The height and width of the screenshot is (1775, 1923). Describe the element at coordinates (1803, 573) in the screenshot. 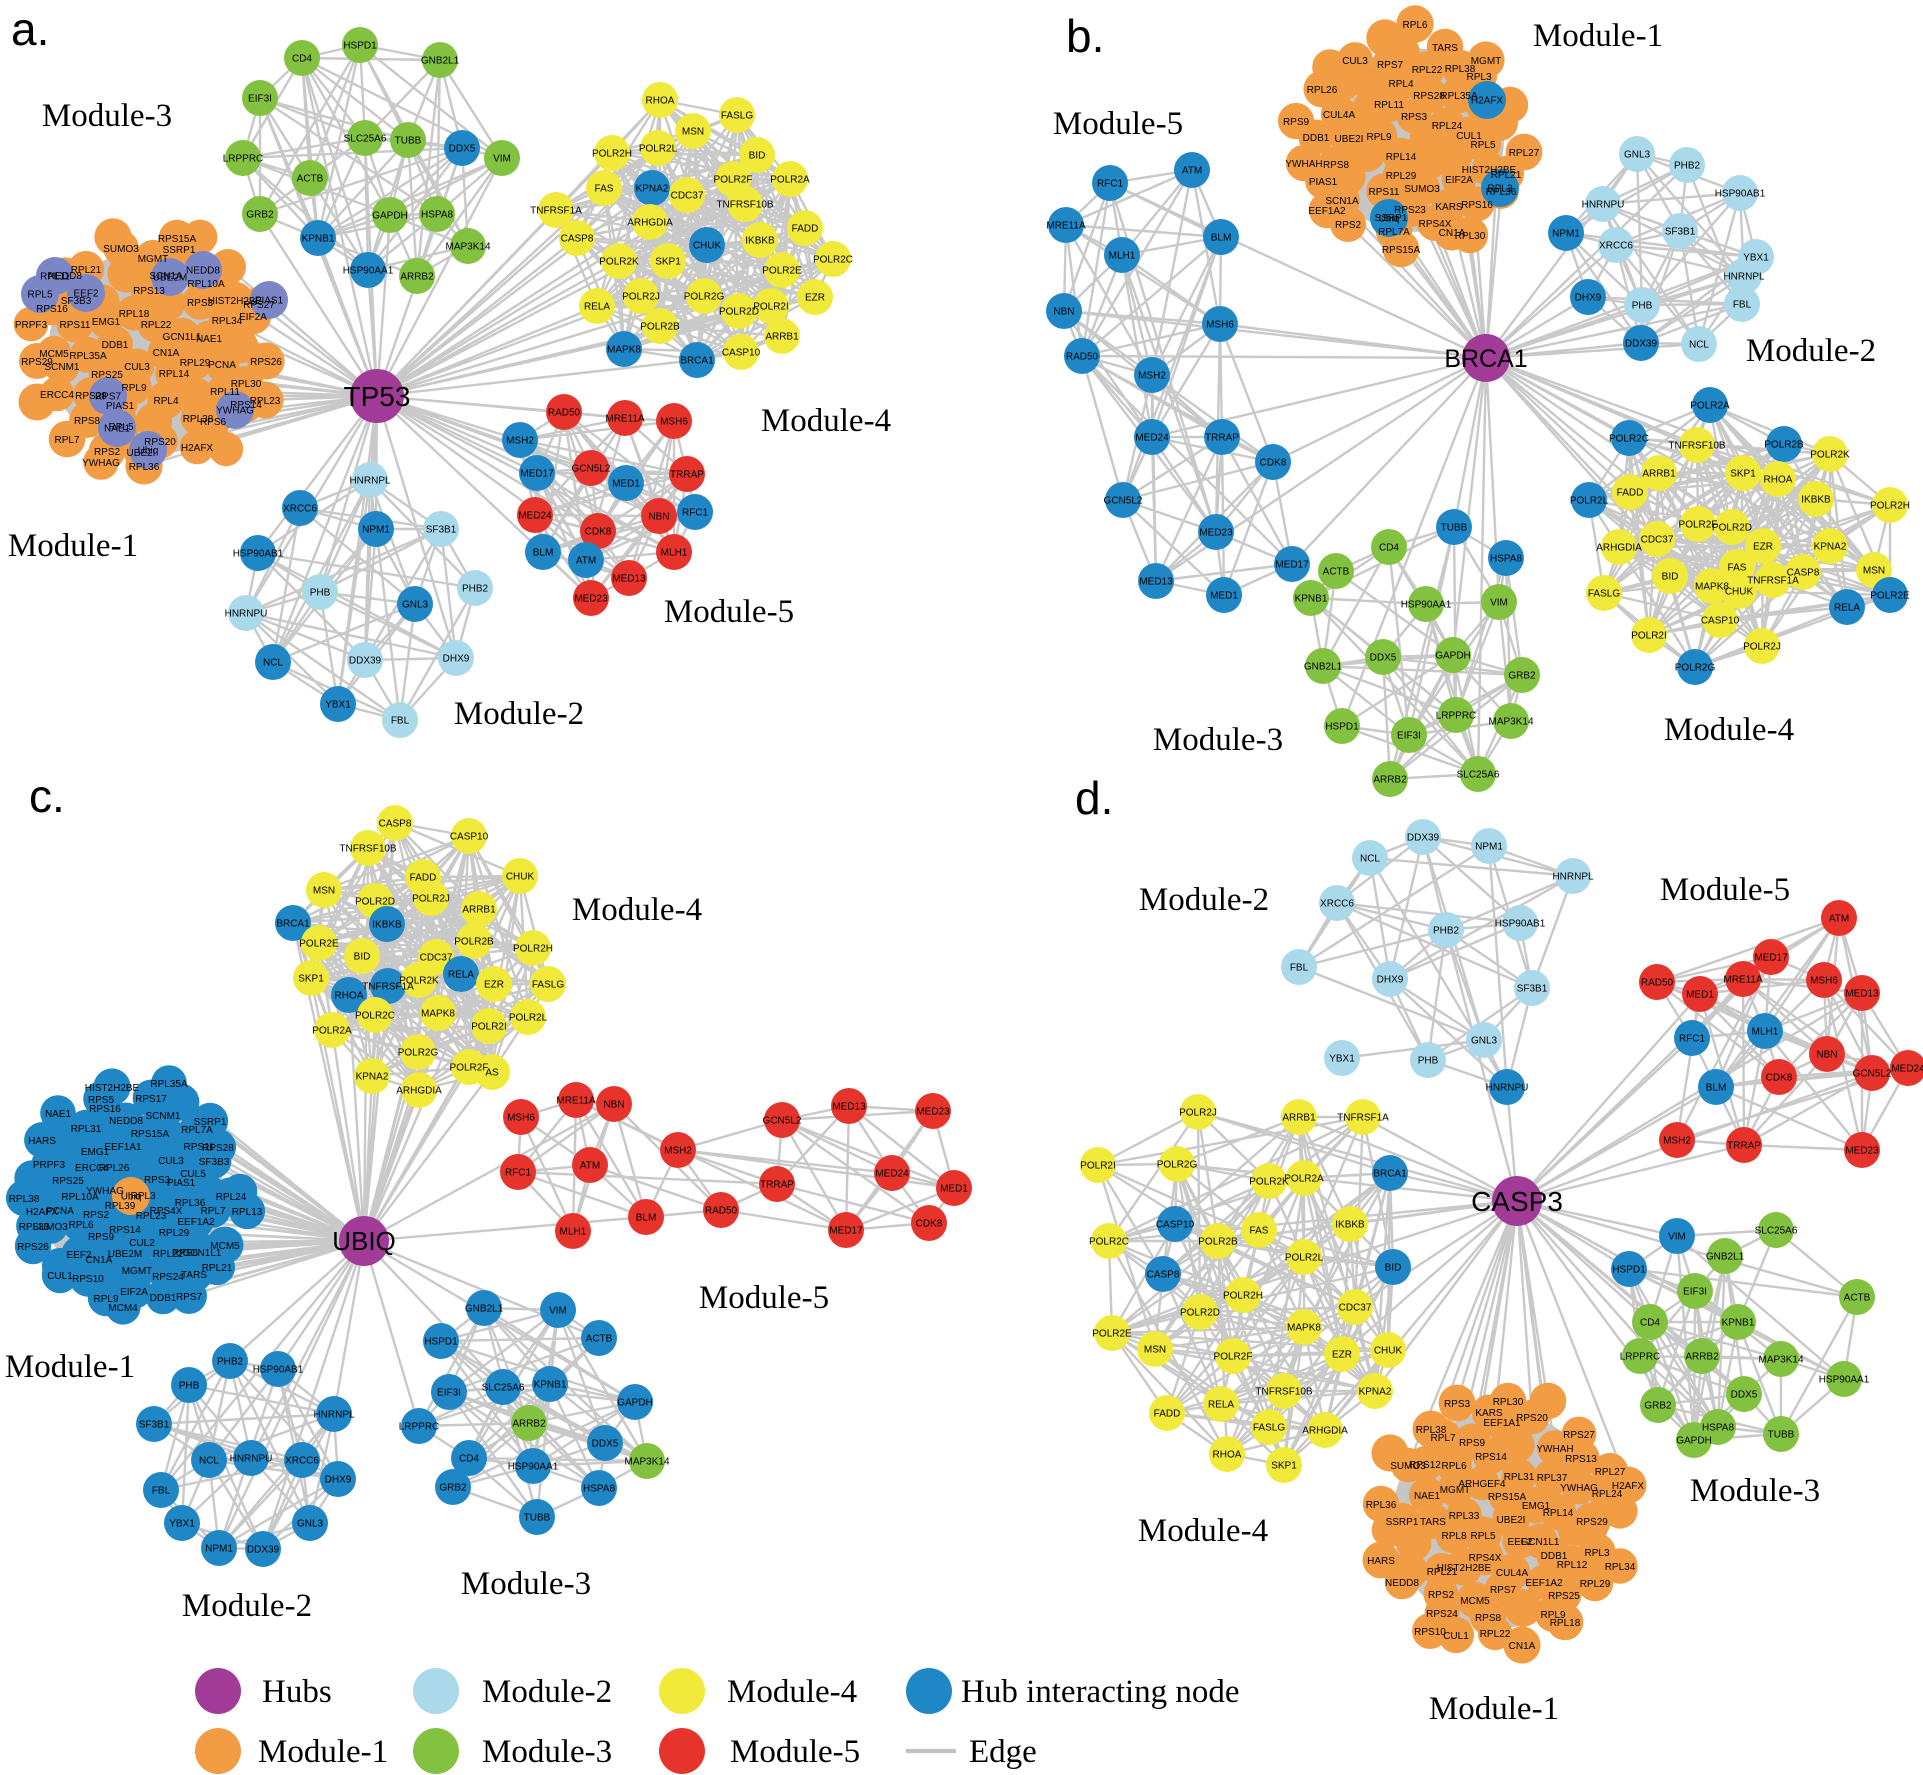

I see `svg-text: CASP8` at that location.